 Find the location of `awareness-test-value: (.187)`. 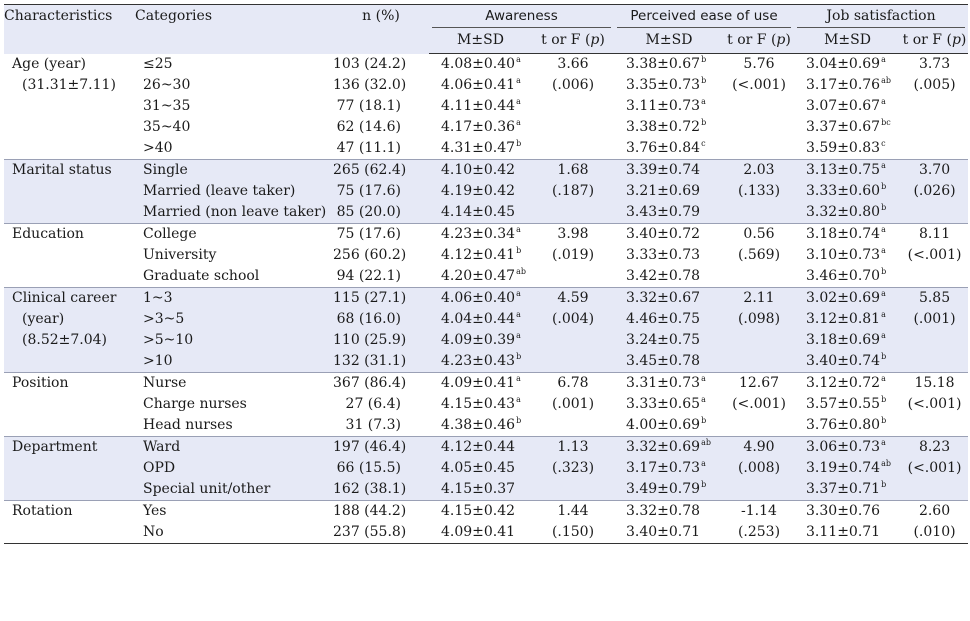

awareness-test-value: (.187) is located at coordinates (573, 191).